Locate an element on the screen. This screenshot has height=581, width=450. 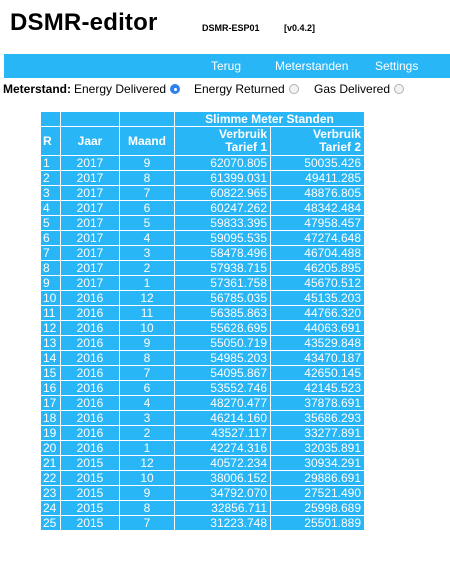
table-row: 17 2016 4 48270.477 37878.691 is located at coordinates (202, 403).